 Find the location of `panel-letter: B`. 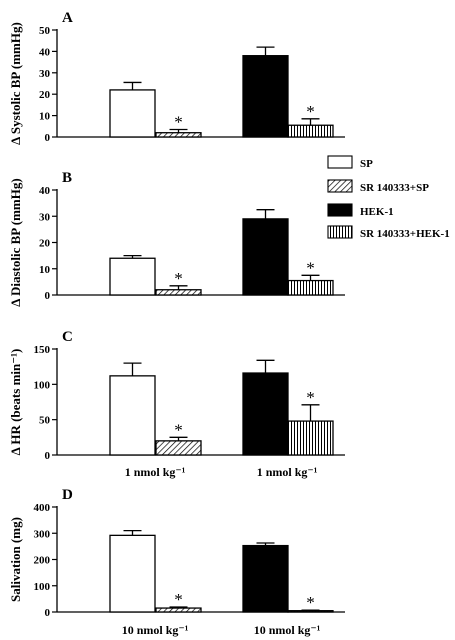

panel-letter: B is located at coordinates (67, 178).